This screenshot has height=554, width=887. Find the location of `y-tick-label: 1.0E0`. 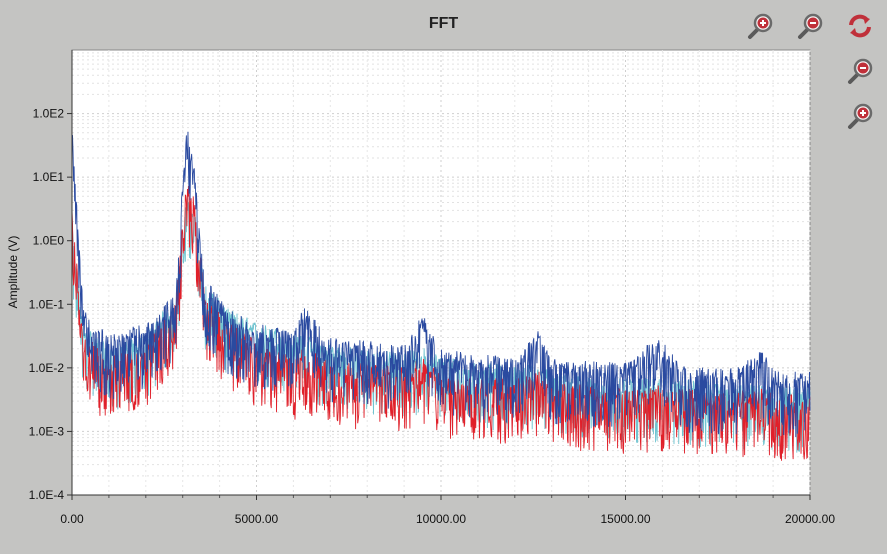

y-tick-label: 1.0E0 is located at coordinates (49, 241).